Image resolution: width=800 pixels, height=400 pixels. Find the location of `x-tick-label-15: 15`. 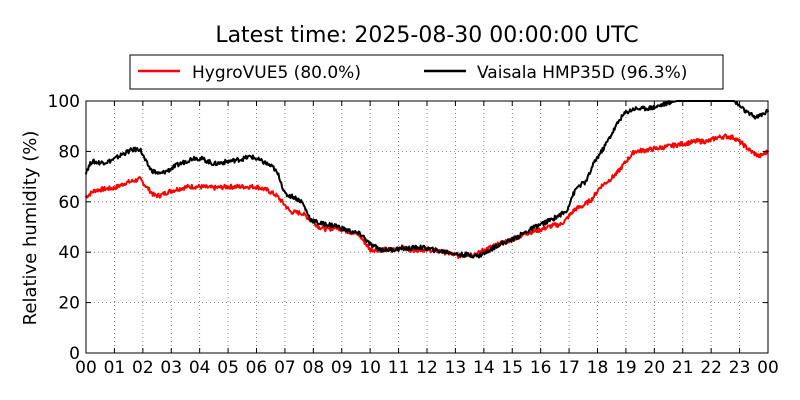

x-tick-label-15: 15 is located at coordinates (512, 368).